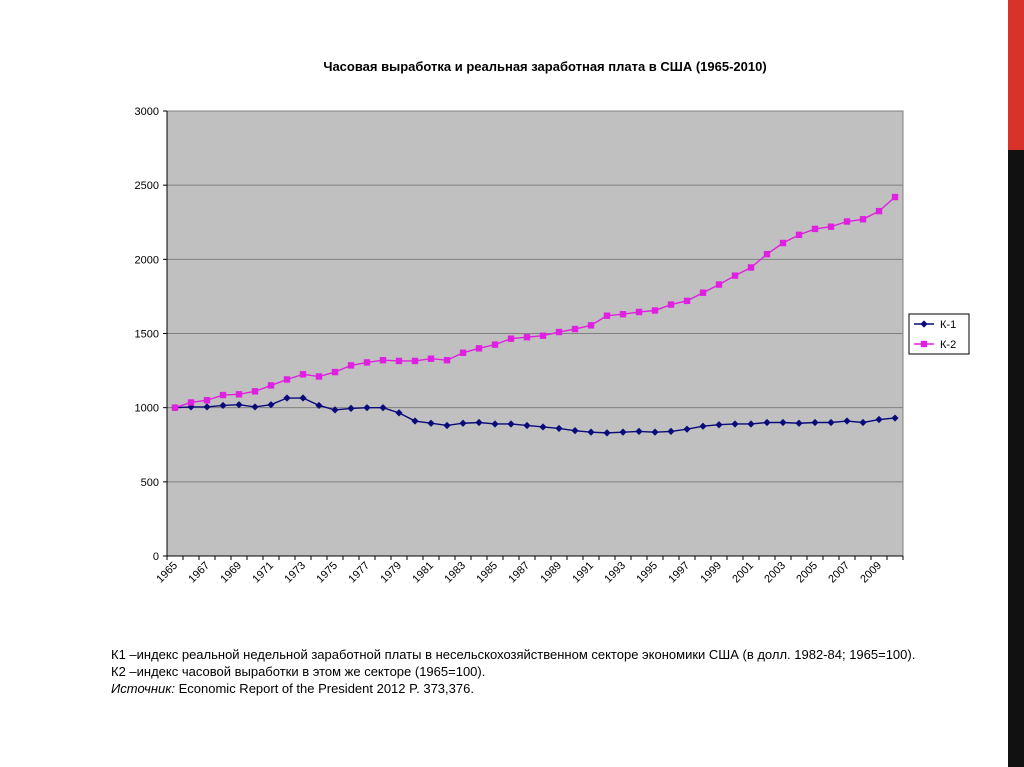 The width and height of the screenshot is (1024, 767). Describe the element at coordinates (679, 573) in the screenshot. I see `x-tick-label: 1997` at that location.